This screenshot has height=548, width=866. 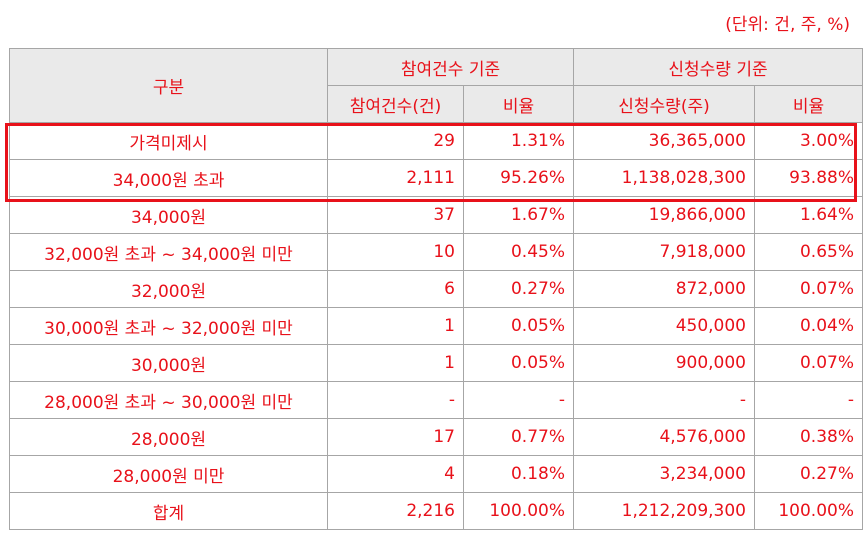 What do you see at coordinates (168, 141) in the screenshot?
I see `row-category: 가격미제시` at bounding box center [168, 141].